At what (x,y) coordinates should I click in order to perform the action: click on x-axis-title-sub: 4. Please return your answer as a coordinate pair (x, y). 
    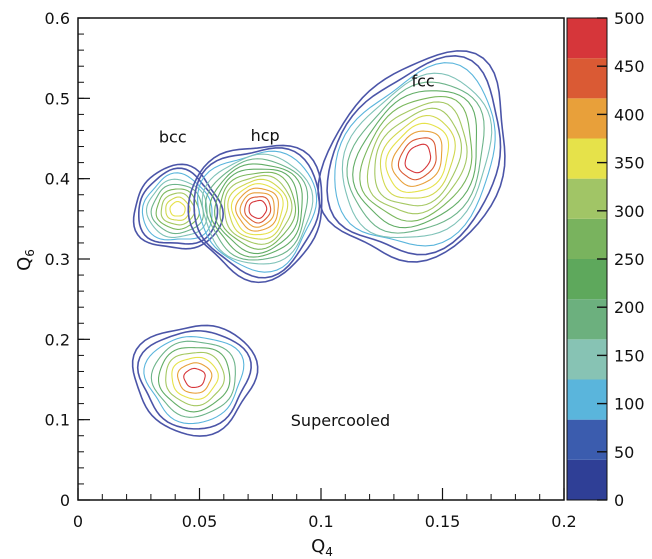
    Looking at the image, I should click on (329, 552).